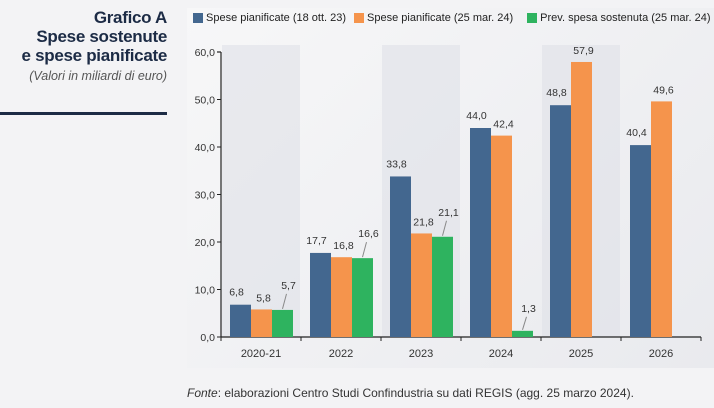 Image resolution: width=714 pixels, height=408 pixels. I want to click on x-tick-label: 2024, so click(501, 354).